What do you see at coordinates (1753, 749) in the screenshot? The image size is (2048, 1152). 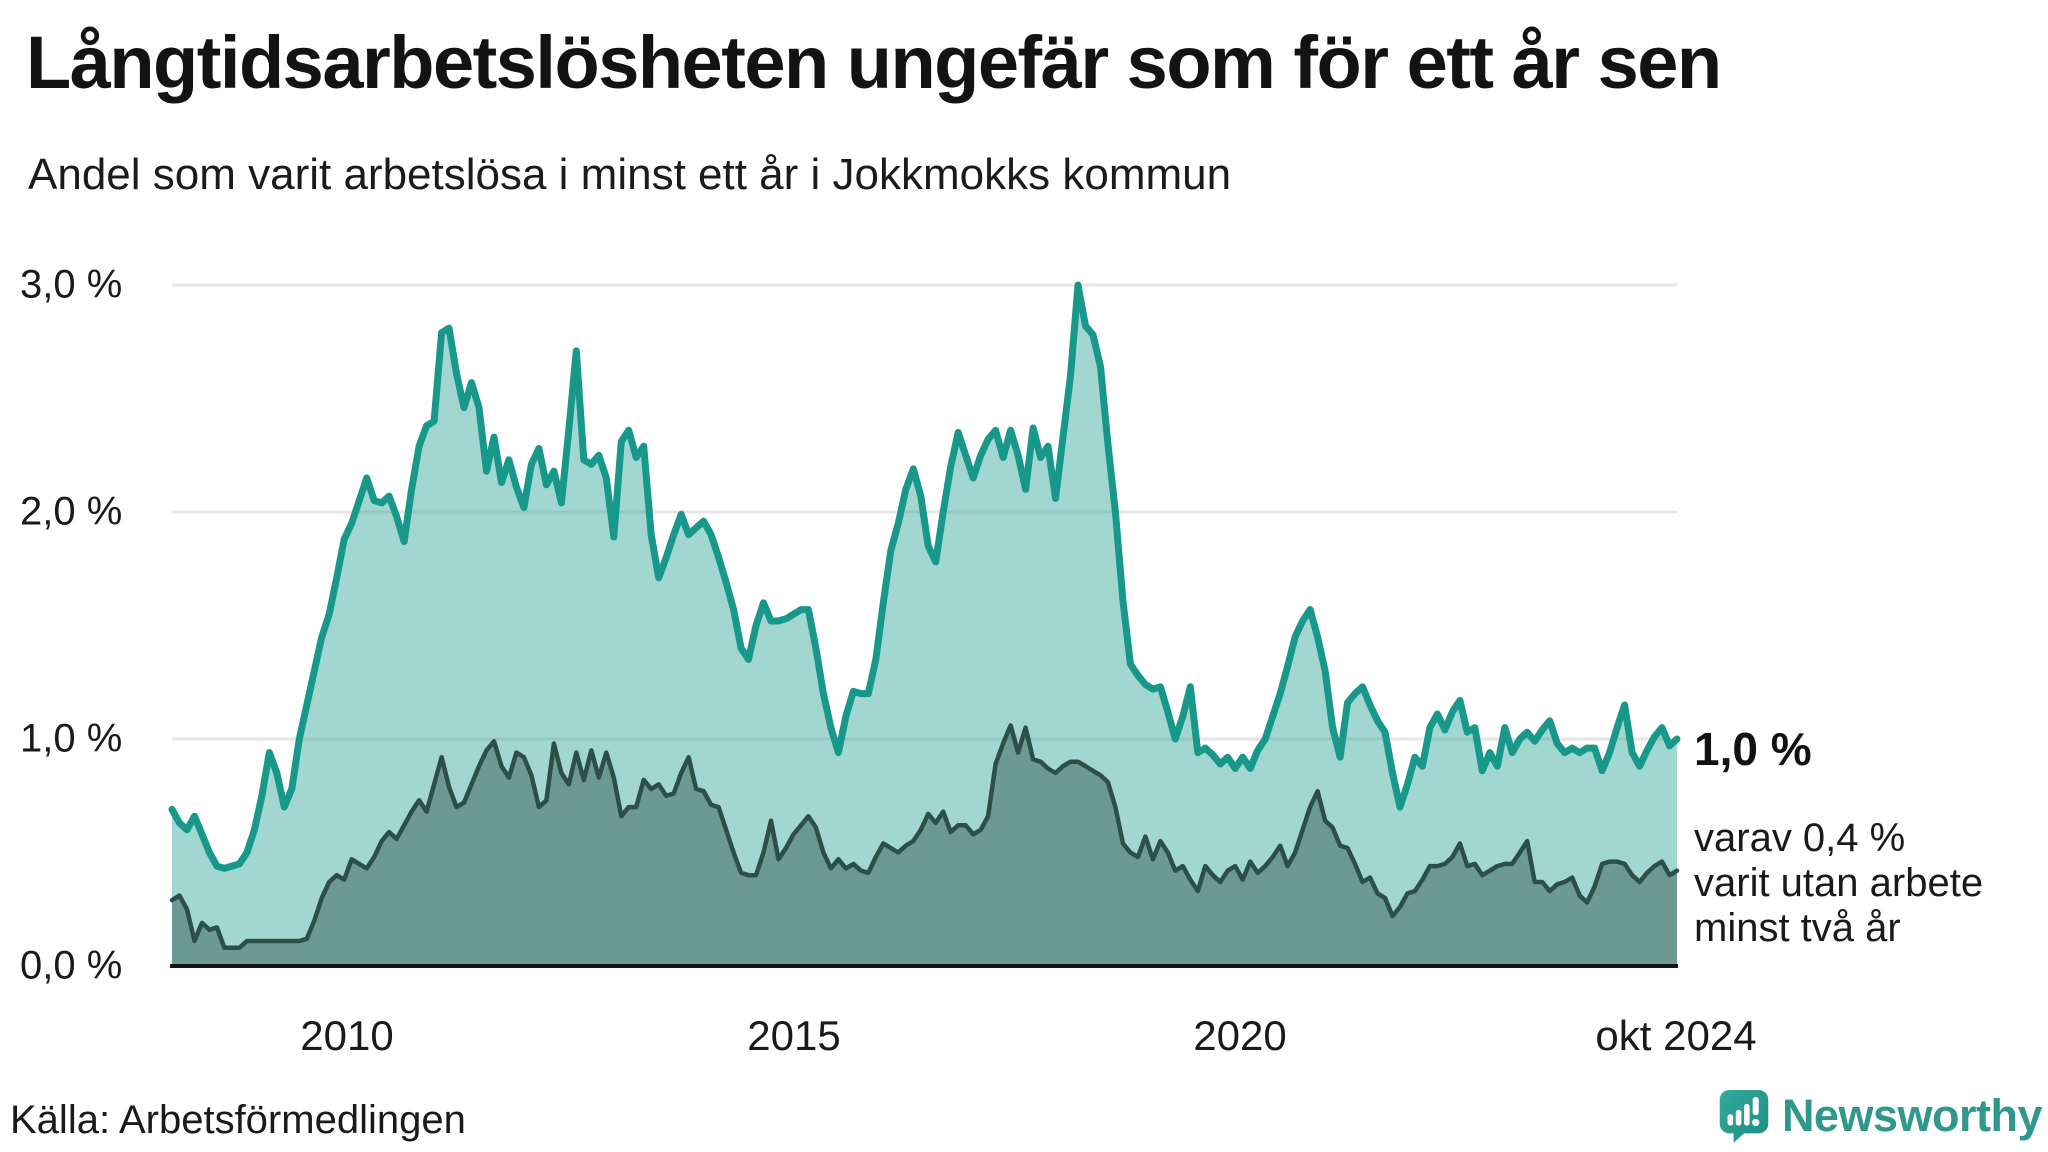 I see `end-value-label: 1,0 %` at bounding box center [1753, 749].